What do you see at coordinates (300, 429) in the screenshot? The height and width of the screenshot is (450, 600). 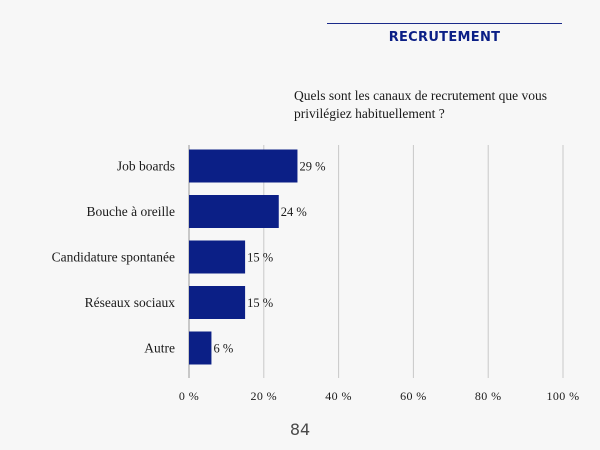 I see `page-number: 84` at bounding box center [300, 429].